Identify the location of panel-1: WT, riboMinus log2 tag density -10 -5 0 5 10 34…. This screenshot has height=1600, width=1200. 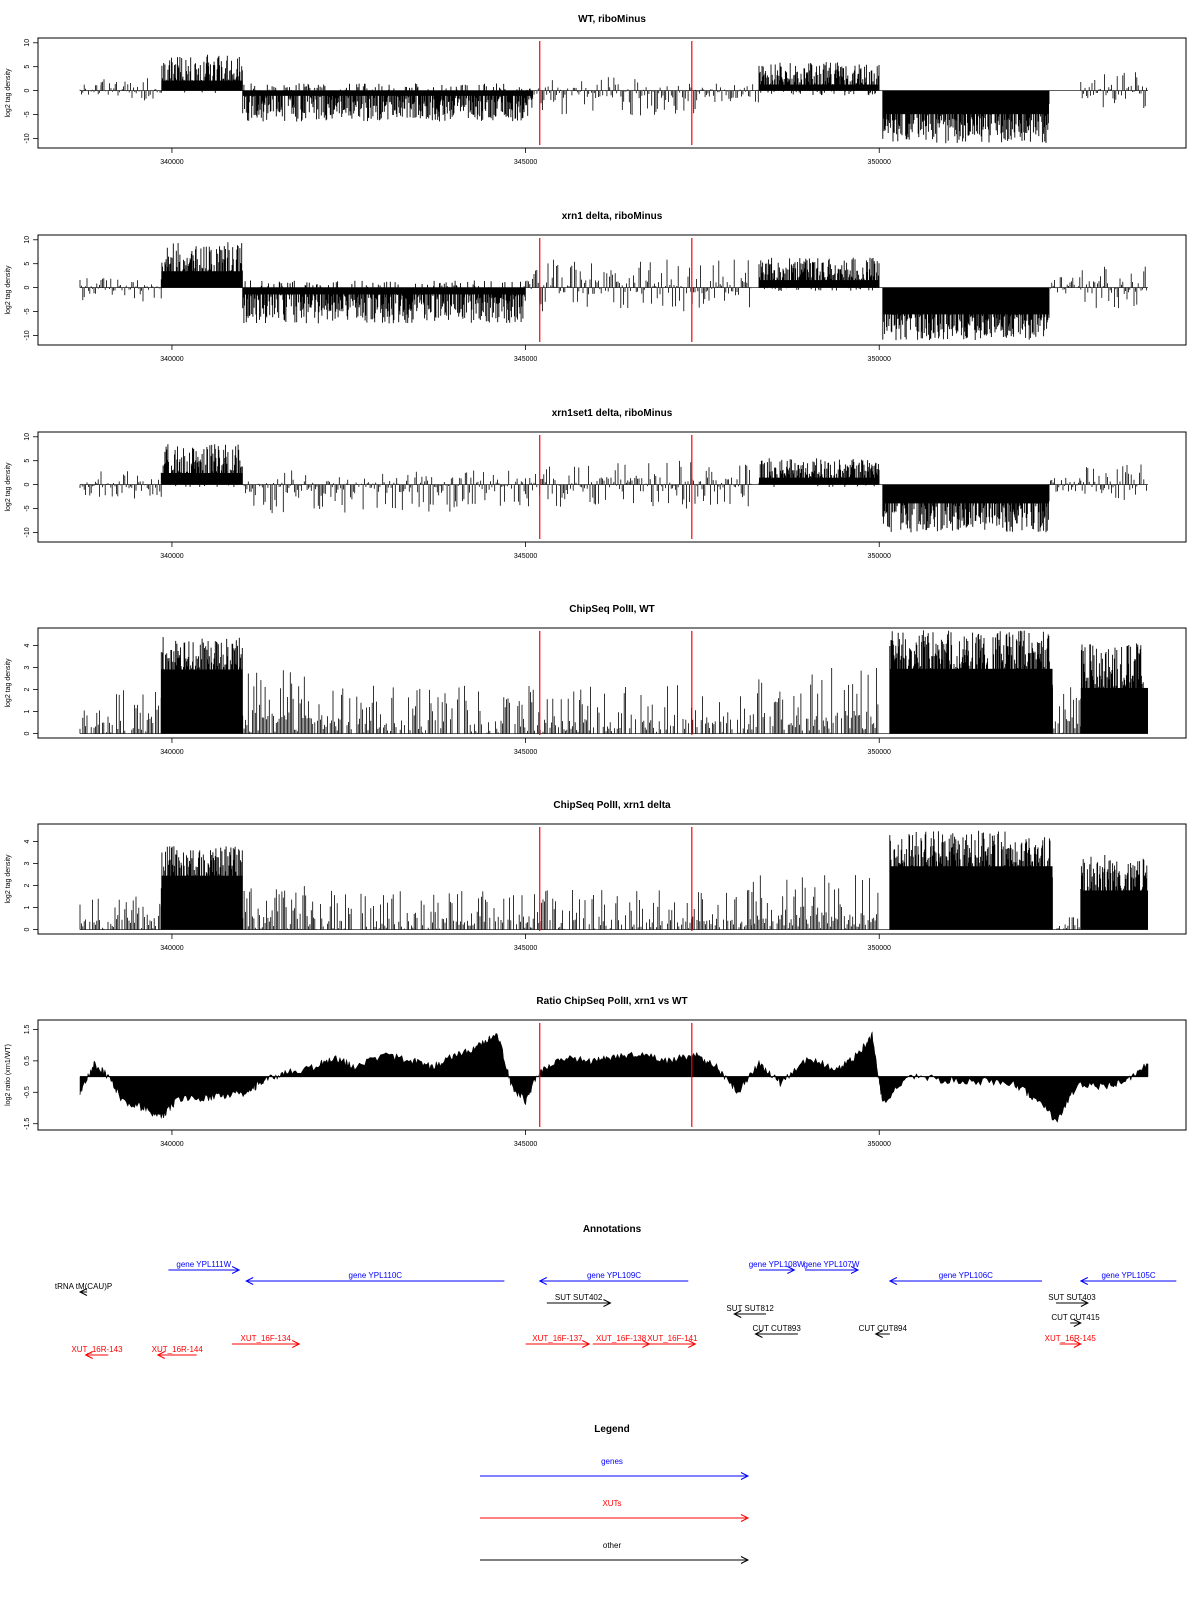
(596, 90).